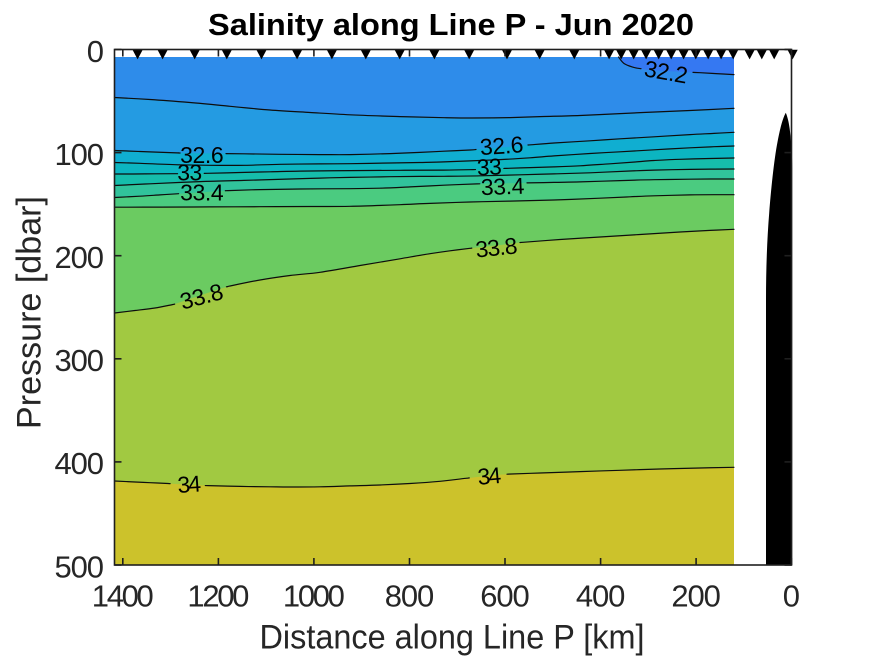  What do you see at coordinates (123, 596) in the screenshot?
I see `svg-text: 1400` at bounding box center [123, 596].